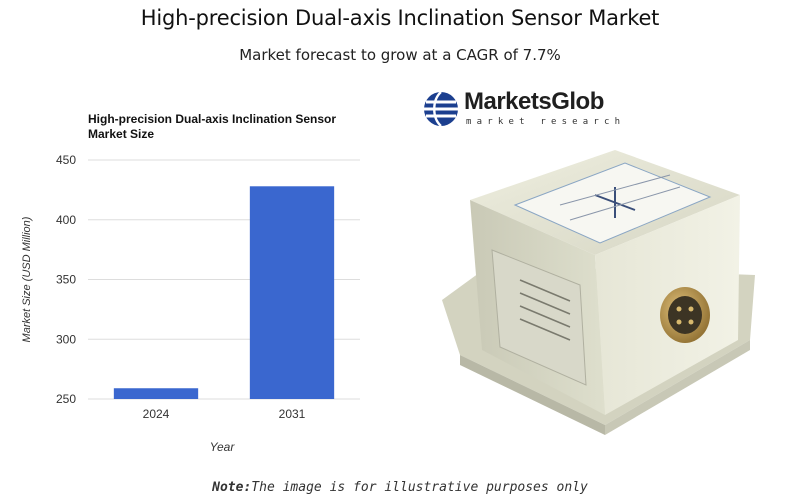  What do you see at coordinates (232, 487) in the screenshot?
I see `note-label: Note:` at bounding box center [232, 487].